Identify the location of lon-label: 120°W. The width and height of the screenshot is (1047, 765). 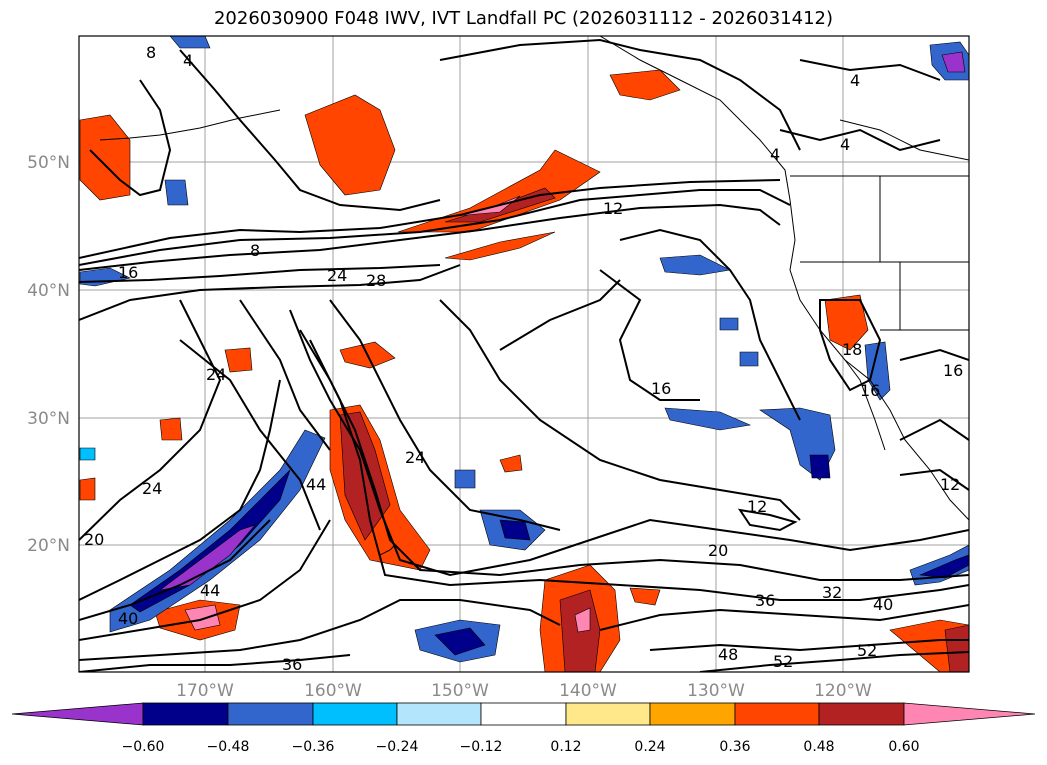
(843, 691).